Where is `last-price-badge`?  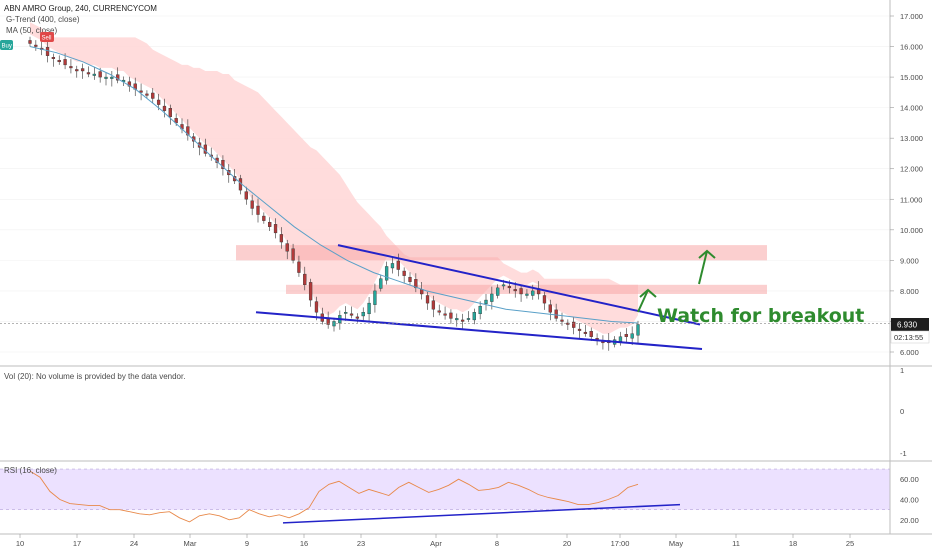
last-price-badge is located at coordinates (910, 324).